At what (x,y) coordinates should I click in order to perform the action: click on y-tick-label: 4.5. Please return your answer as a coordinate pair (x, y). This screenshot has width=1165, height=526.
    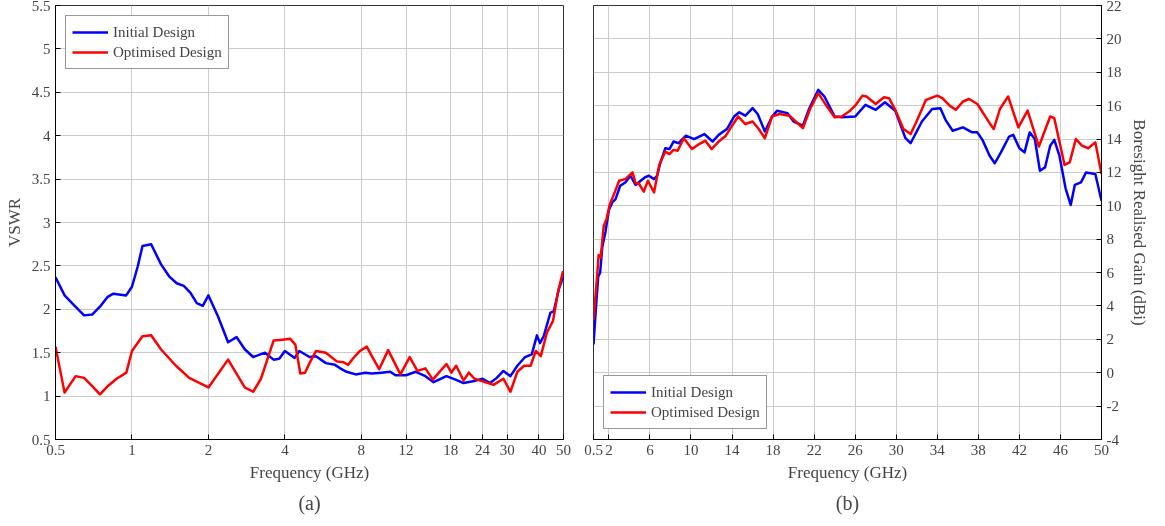
    Looking at the image, I should click on (41, 92).